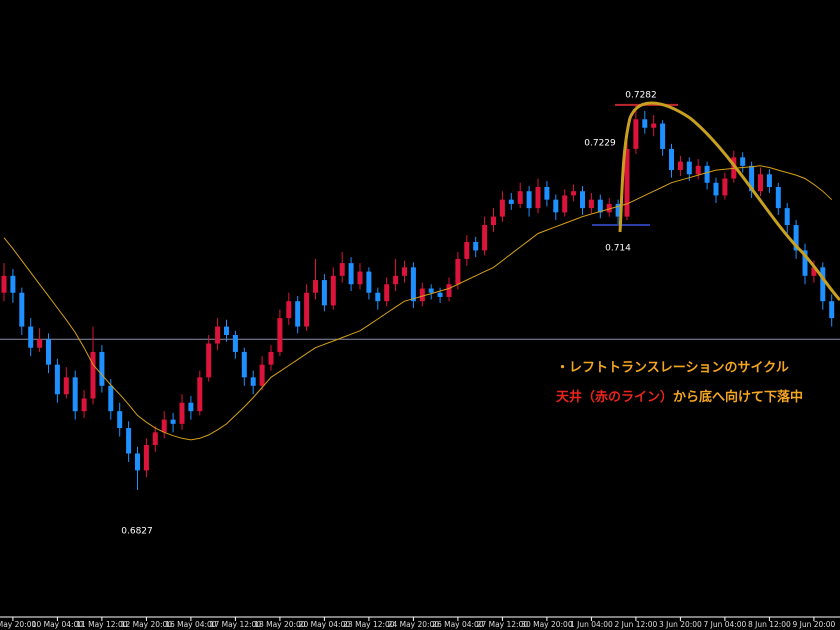 Image resolution: width=840 pixels, height=630 pixels. I want to click on price-label: 0.7229, so click(600, 144).